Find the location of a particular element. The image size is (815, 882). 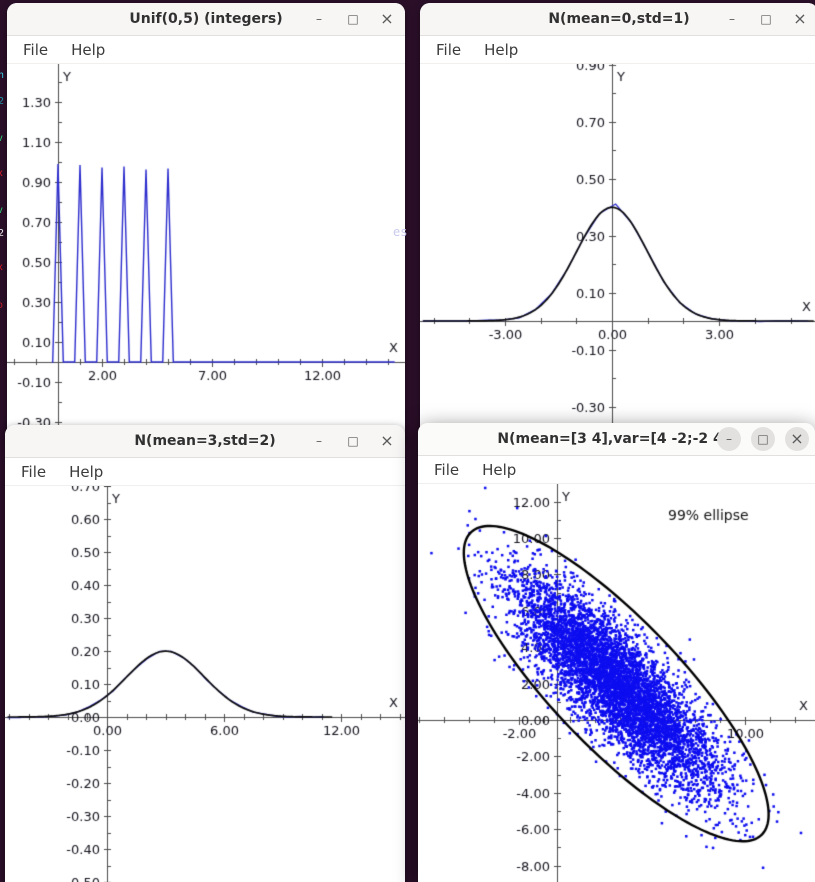

titlebar: N(mean=3,std=2) – □ × is located at coordinates (205, 441).